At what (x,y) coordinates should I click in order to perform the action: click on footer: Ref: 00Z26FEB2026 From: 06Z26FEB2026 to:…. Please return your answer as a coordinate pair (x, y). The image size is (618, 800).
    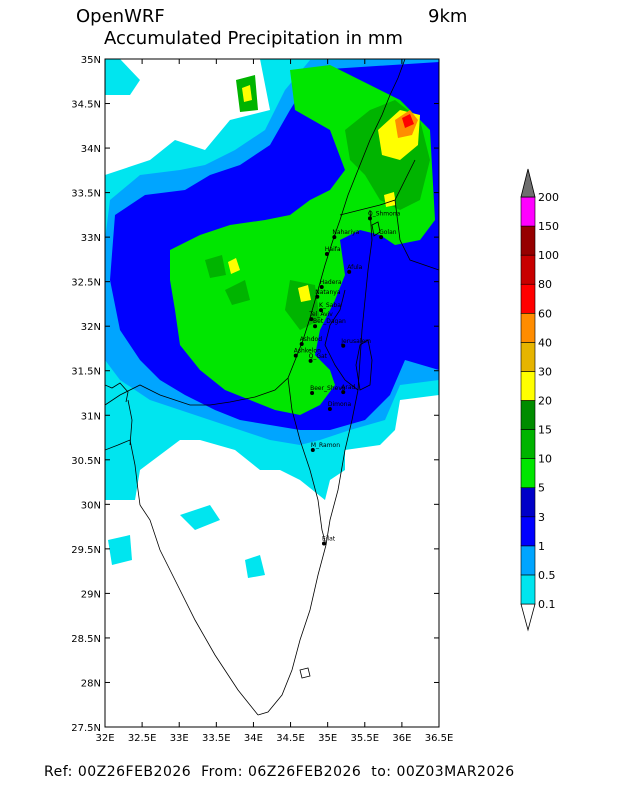
    Looking at the image, I should click on (279, 772).